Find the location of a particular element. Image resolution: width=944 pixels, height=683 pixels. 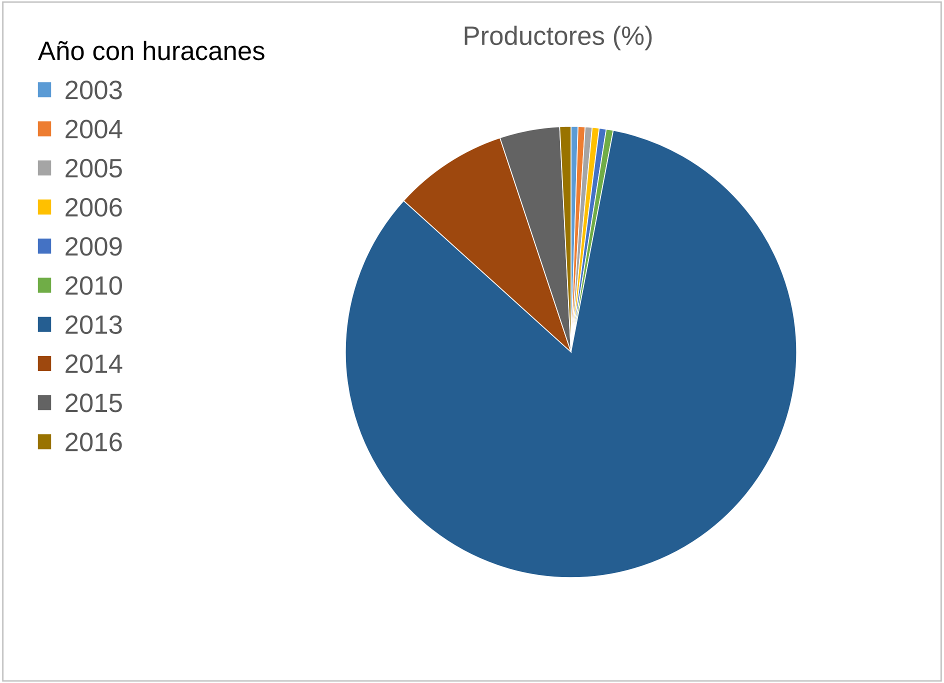

legend-label: 2009 is located at coordinates (94, 246).